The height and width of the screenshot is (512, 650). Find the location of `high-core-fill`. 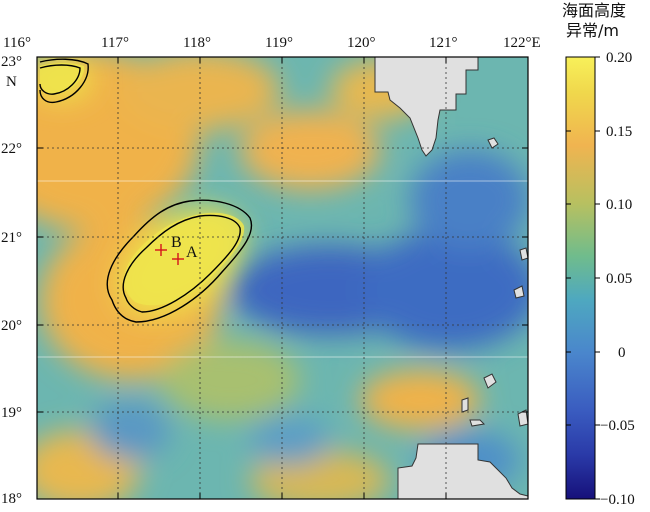

high-core-fill is located at coordinates (184, 259).